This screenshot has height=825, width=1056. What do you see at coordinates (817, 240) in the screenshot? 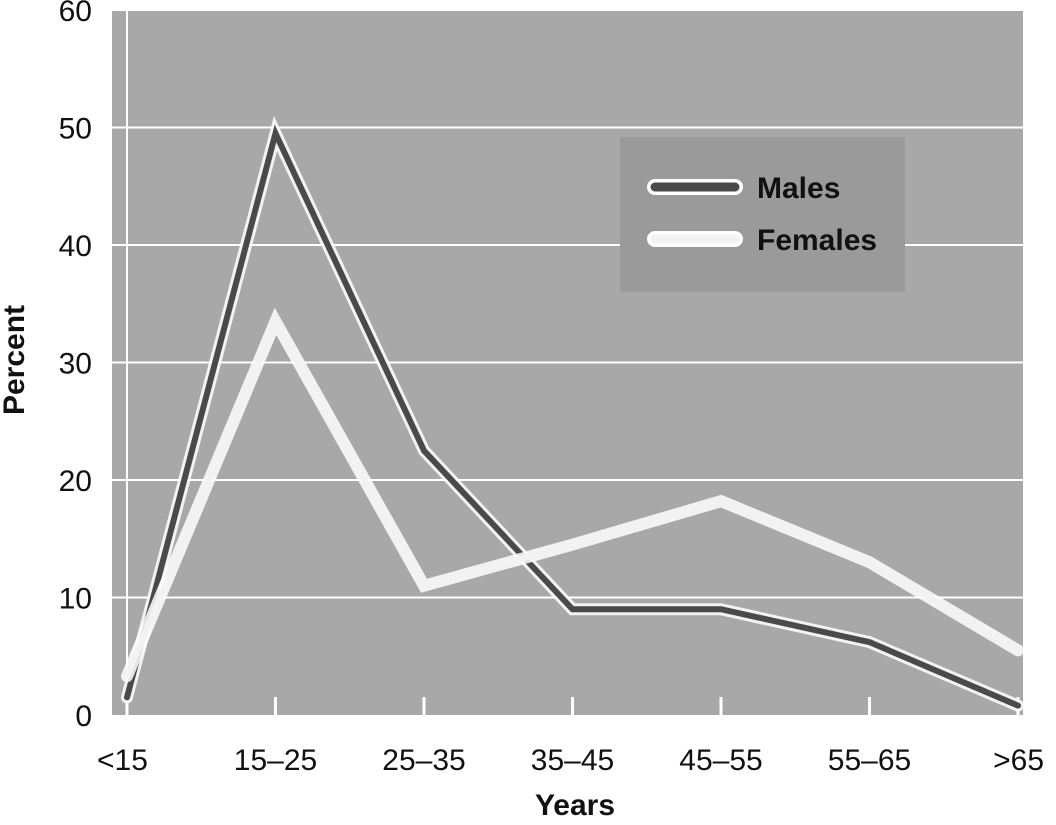
I see `legend-label-females: Females` at bounding box center [817, 240].